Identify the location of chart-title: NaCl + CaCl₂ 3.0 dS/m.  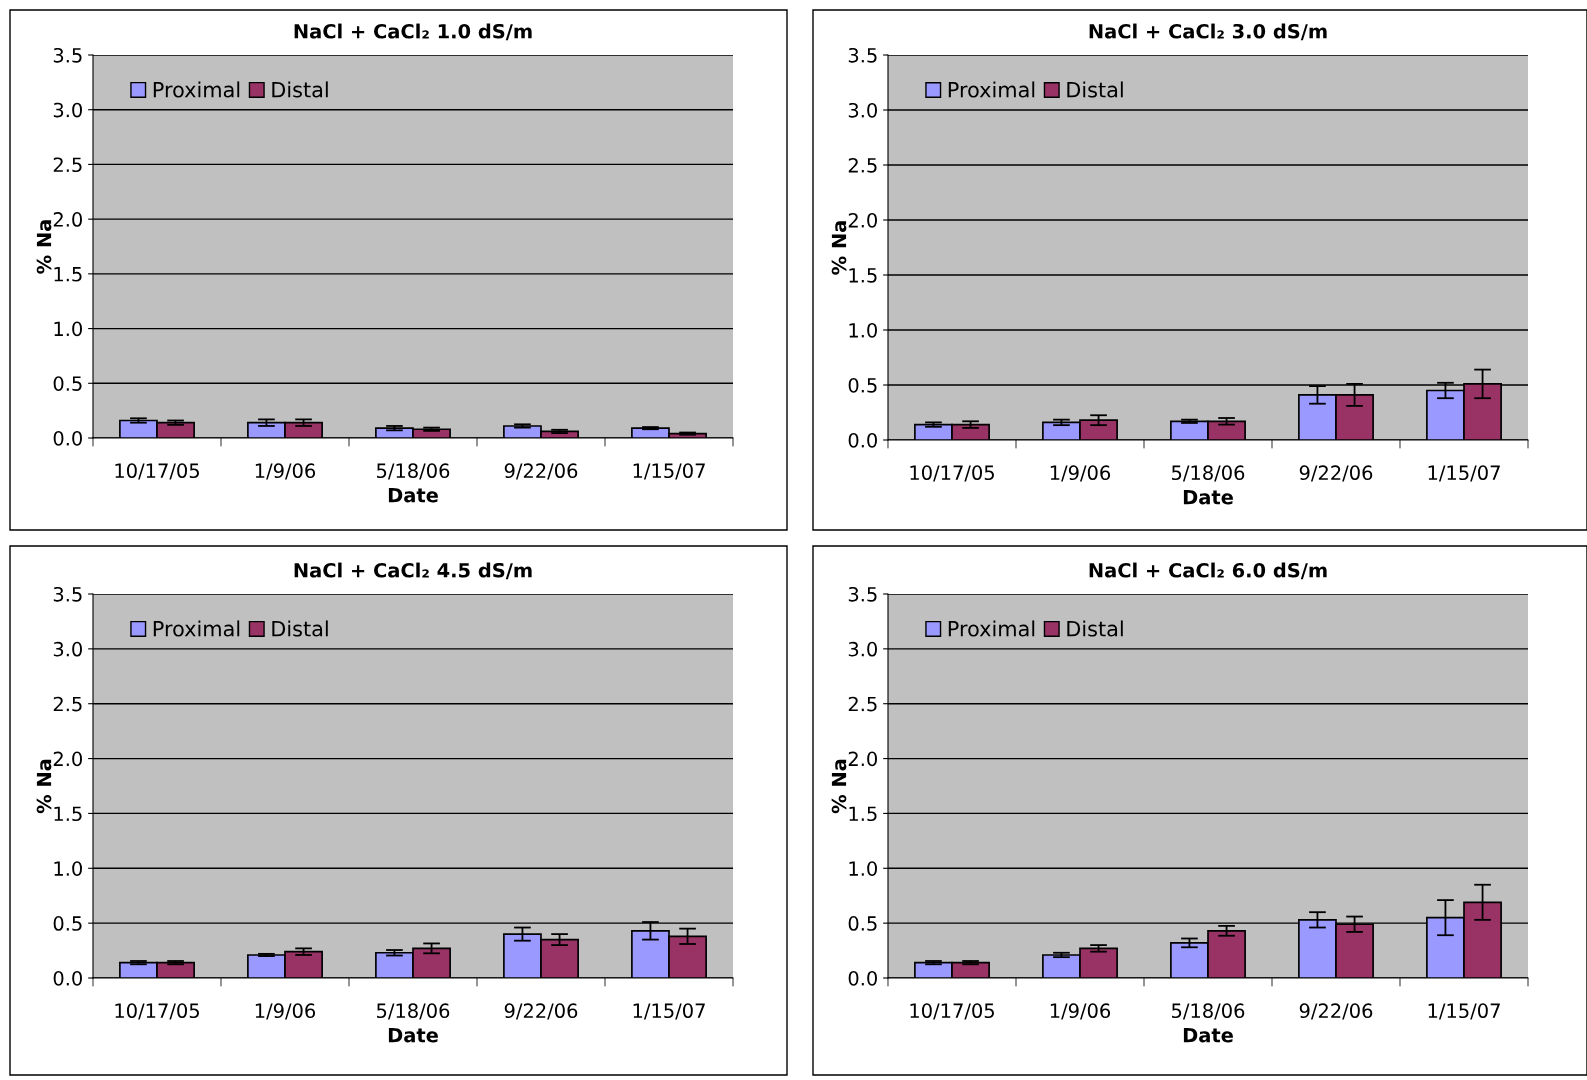
(1208, 32).